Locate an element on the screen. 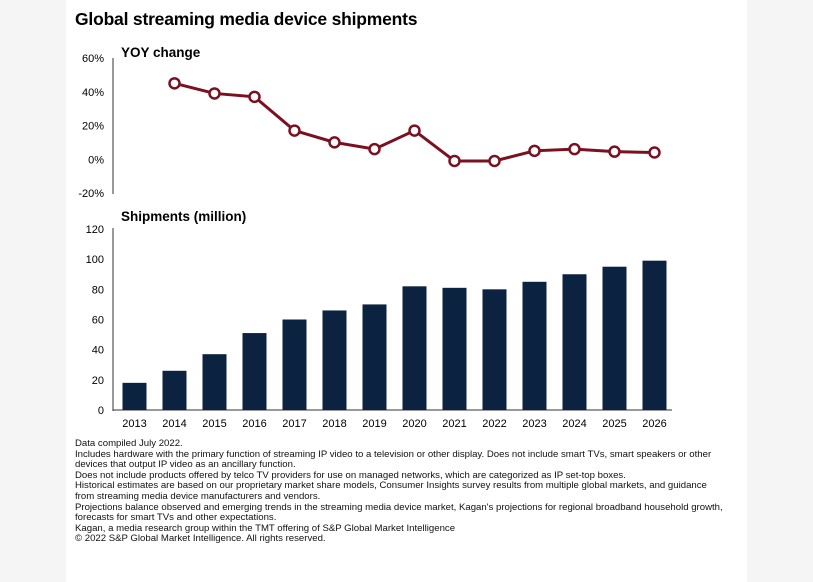 This screenshot has height=582, width=813. yoy-y-tick-label: 60% is located at coordinates (93, 59).